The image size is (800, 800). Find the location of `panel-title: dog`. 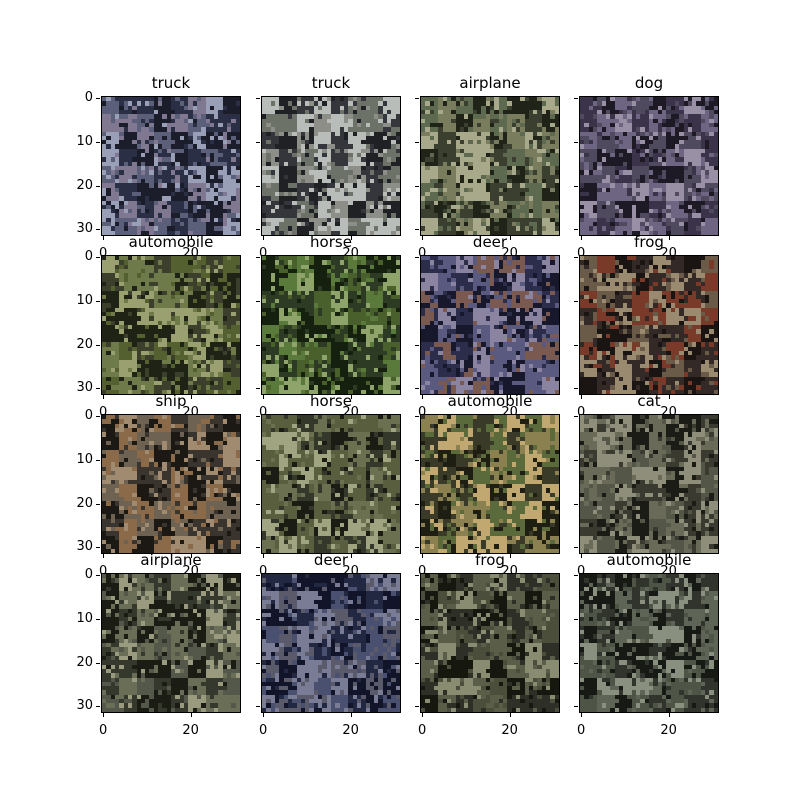

panel-title: dog is located at coordinates (649, 83).